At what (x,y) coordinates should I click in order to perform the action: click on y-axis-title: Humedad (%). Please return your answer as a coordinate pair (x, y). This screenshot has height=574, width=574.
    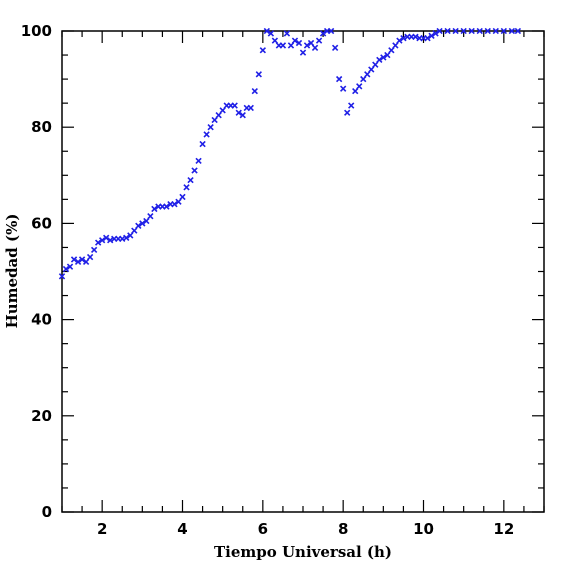
    Looking at the image, I should click on (12, 271).